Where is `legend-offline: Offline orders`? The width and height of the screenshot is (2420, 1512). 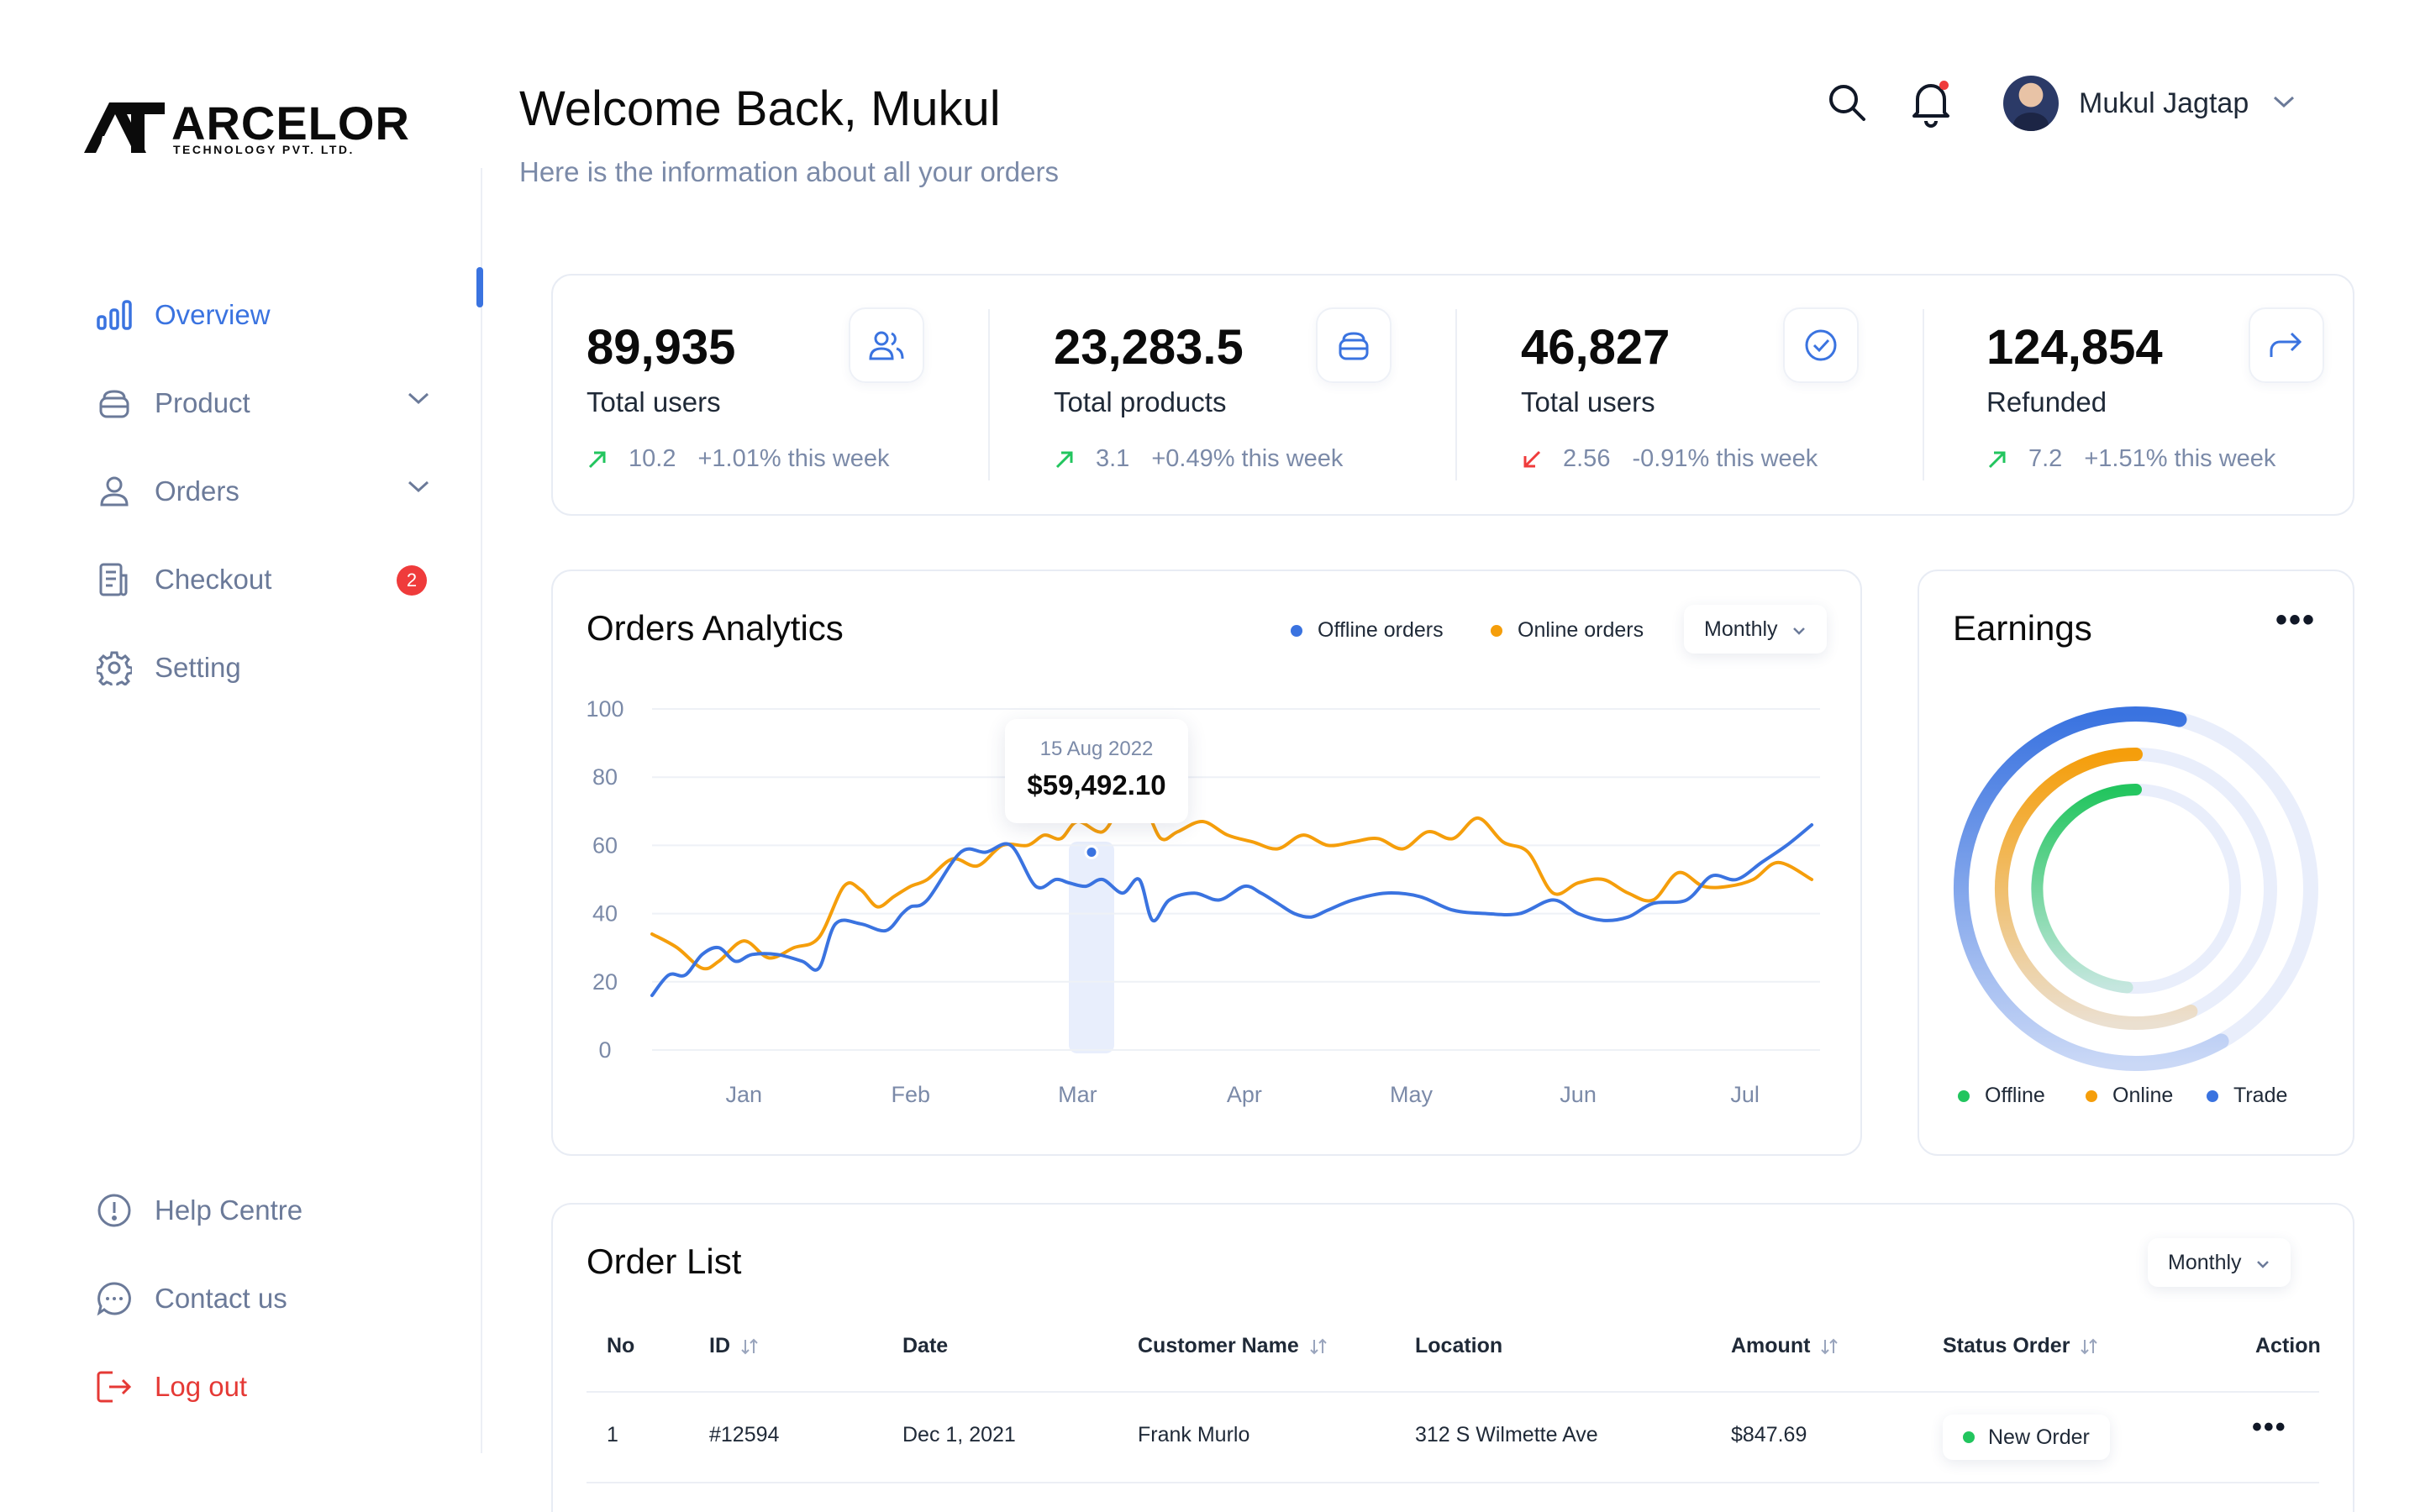 legend-offline: Offline orders is located at coordinates (1367, 630).